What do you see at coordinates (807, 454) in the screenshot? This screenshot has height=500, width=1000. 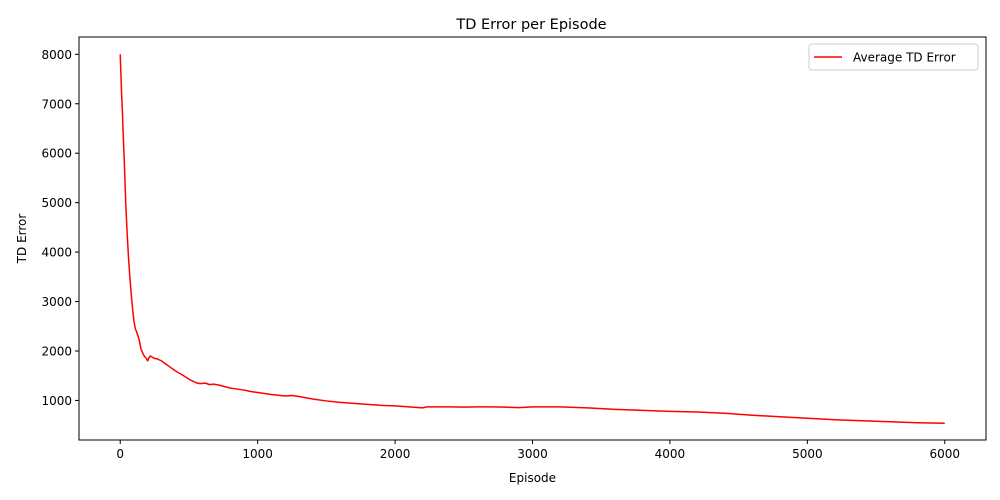 I see `x-tick-label: 5000` at bounding box center [807, 454].